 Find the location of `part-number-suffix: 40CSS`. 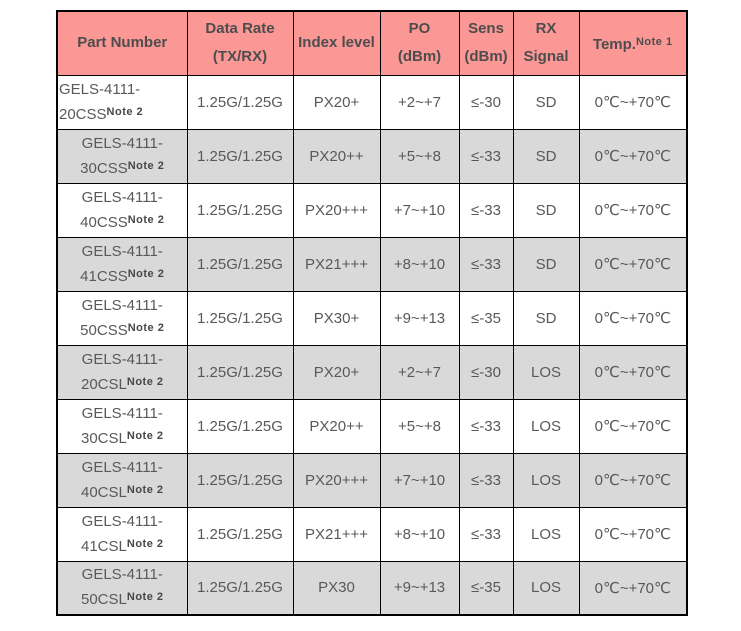

part-number-suffix: 40CSS is located at coordinates (104, 222).